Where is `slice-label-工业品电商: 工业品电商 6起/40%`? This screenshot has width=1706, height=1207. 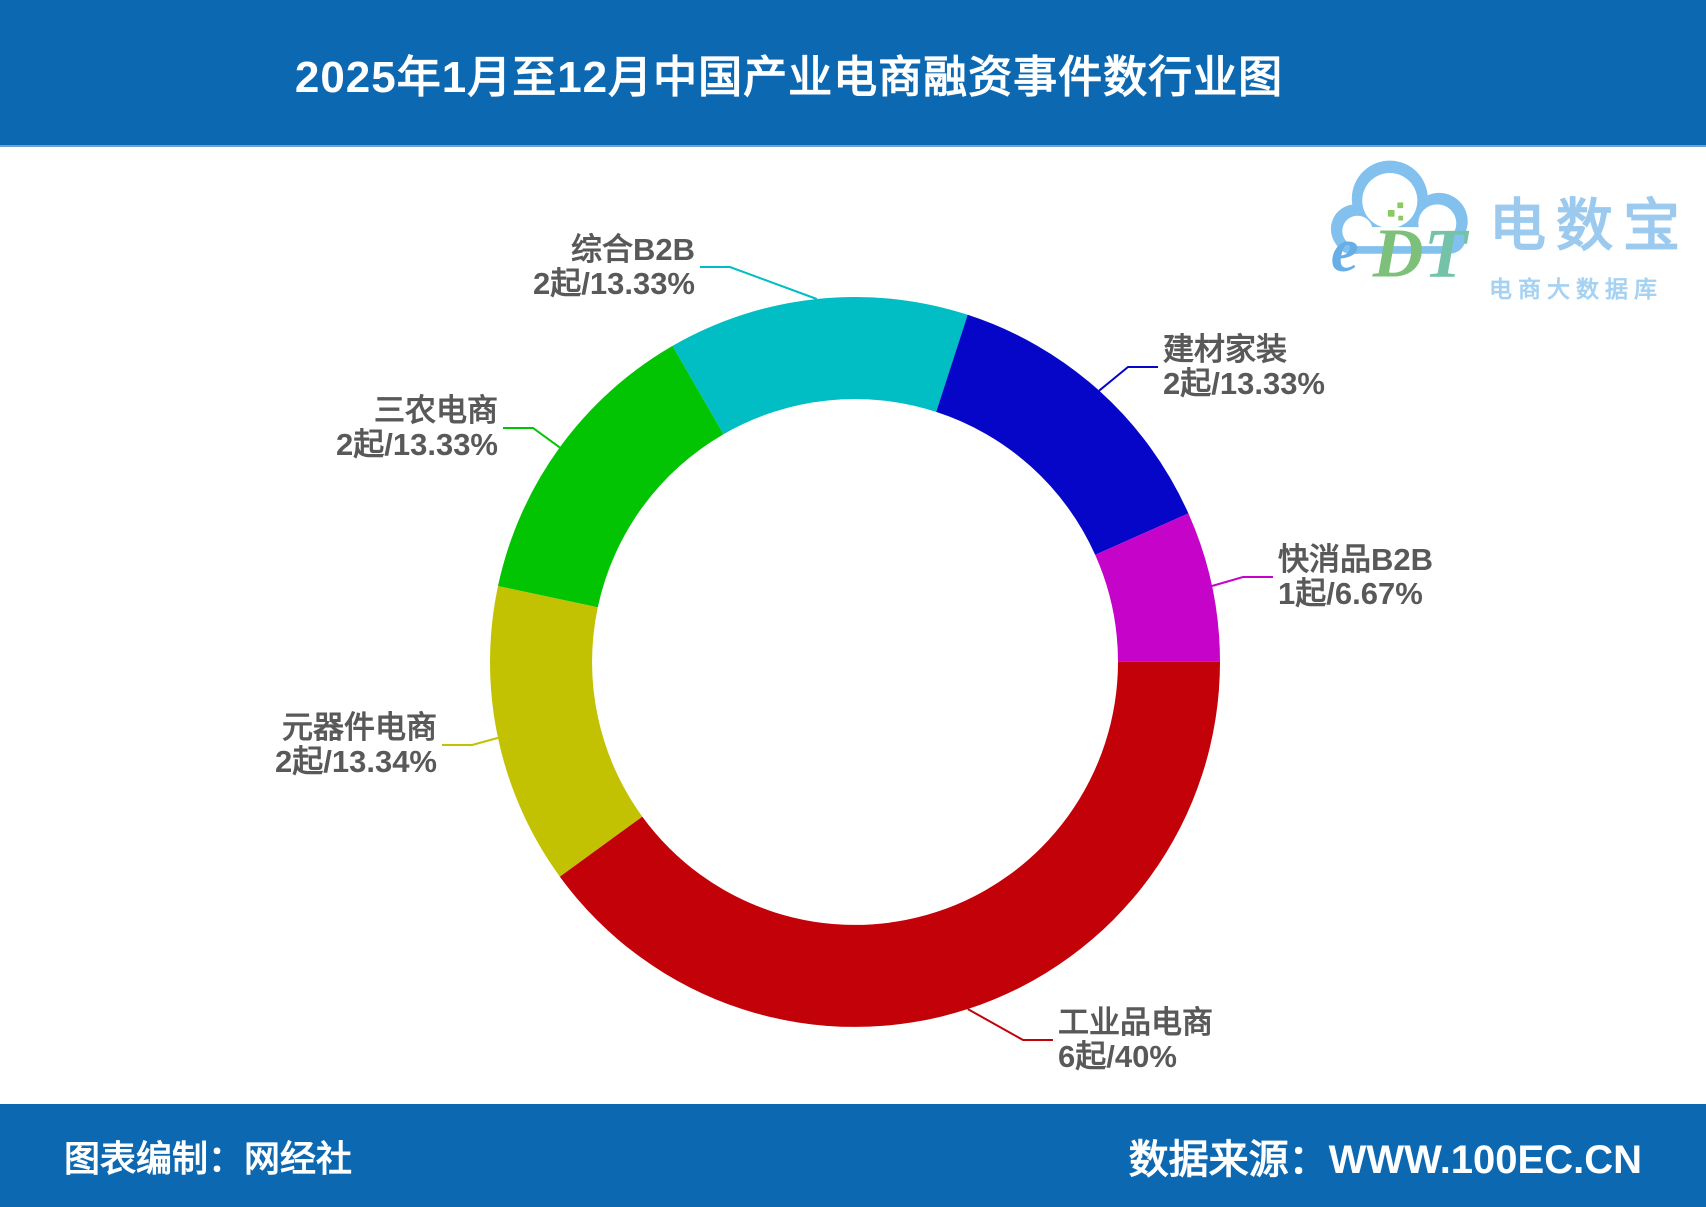
slice-label-工业品电商: 工业品电商 6起/40% is located at coordinates (1135, 1040).